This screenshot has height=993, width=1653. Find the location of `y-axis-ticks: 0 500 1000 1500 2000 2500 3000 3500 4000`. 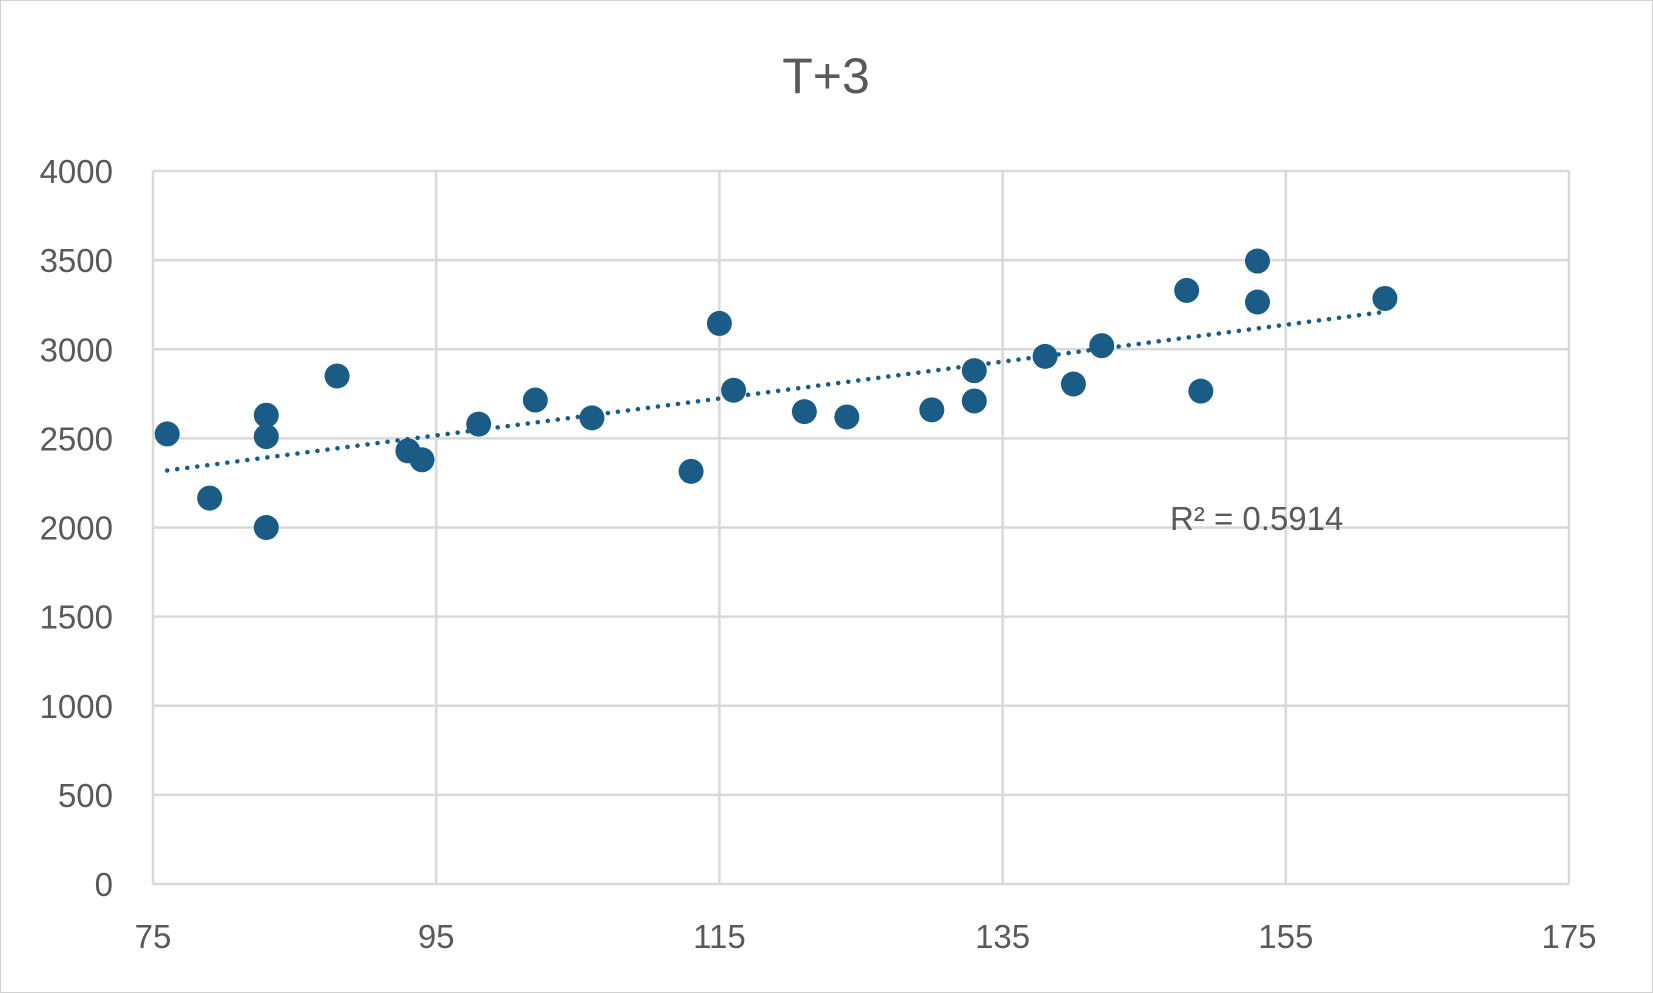

y-axis-ticks: 0 500 1000 1500 2000 2500 3000 3500 4000 is located at coordinates (76, 528).